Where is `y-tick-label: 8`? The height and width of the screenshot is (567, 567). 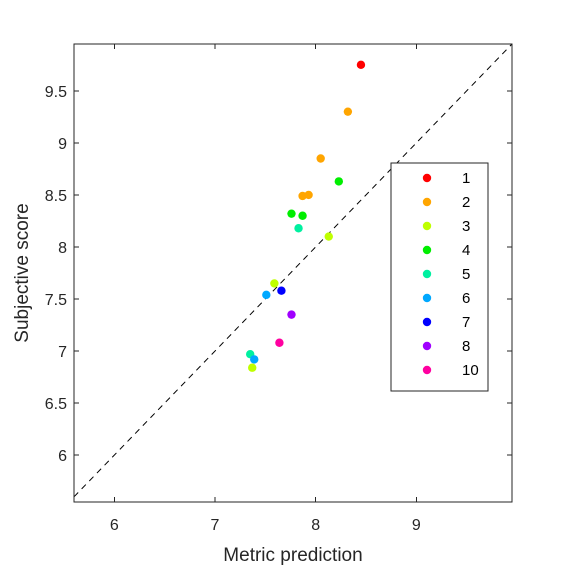 y-tick-label: 8 is located at coordinates (62, 248).